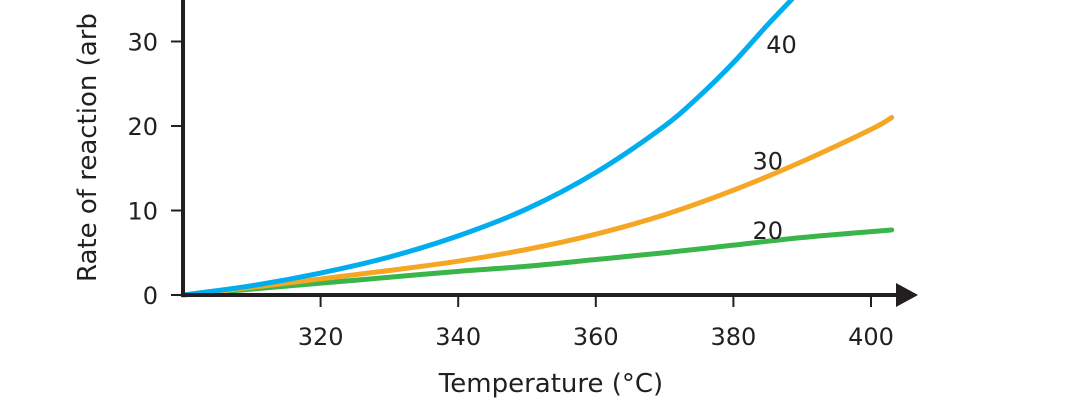  What do you see at coordinates (775, 138) in the screenshot?
I see `series-labels: 20 30 40` at bounding box center [775, 138].